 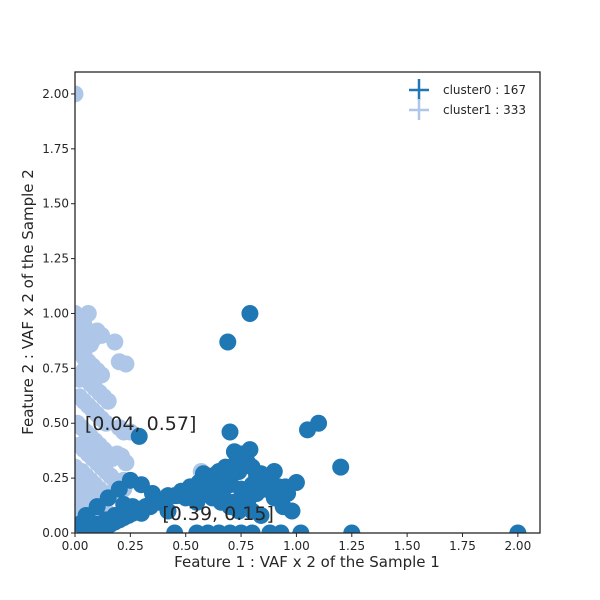 I want to click on x-tick-label: 1.75, so click(x=462, y=546).